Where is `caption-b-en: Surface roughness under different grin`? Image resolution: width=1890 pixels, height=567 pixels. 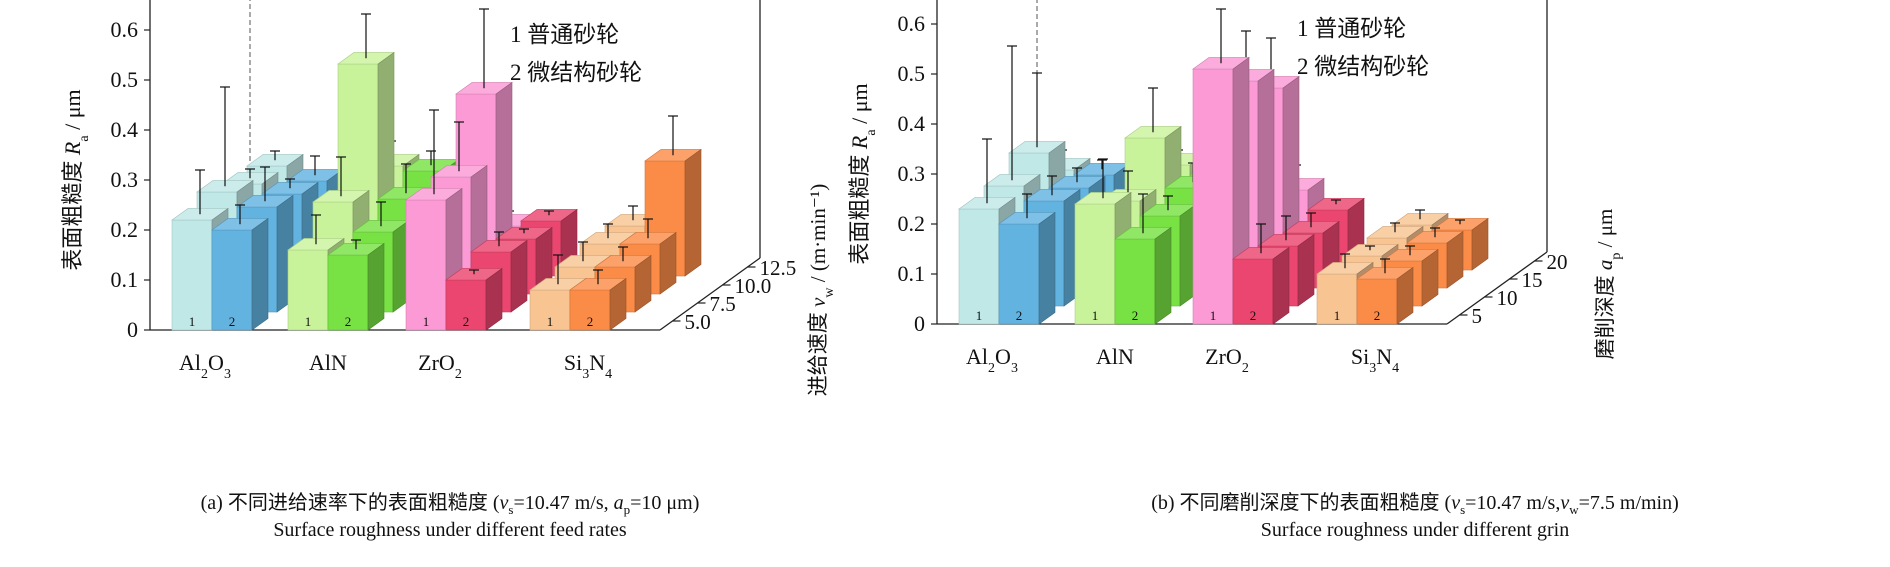 caption-b-en: Surface roughness under different grin is located at coordinates (1415, 529).